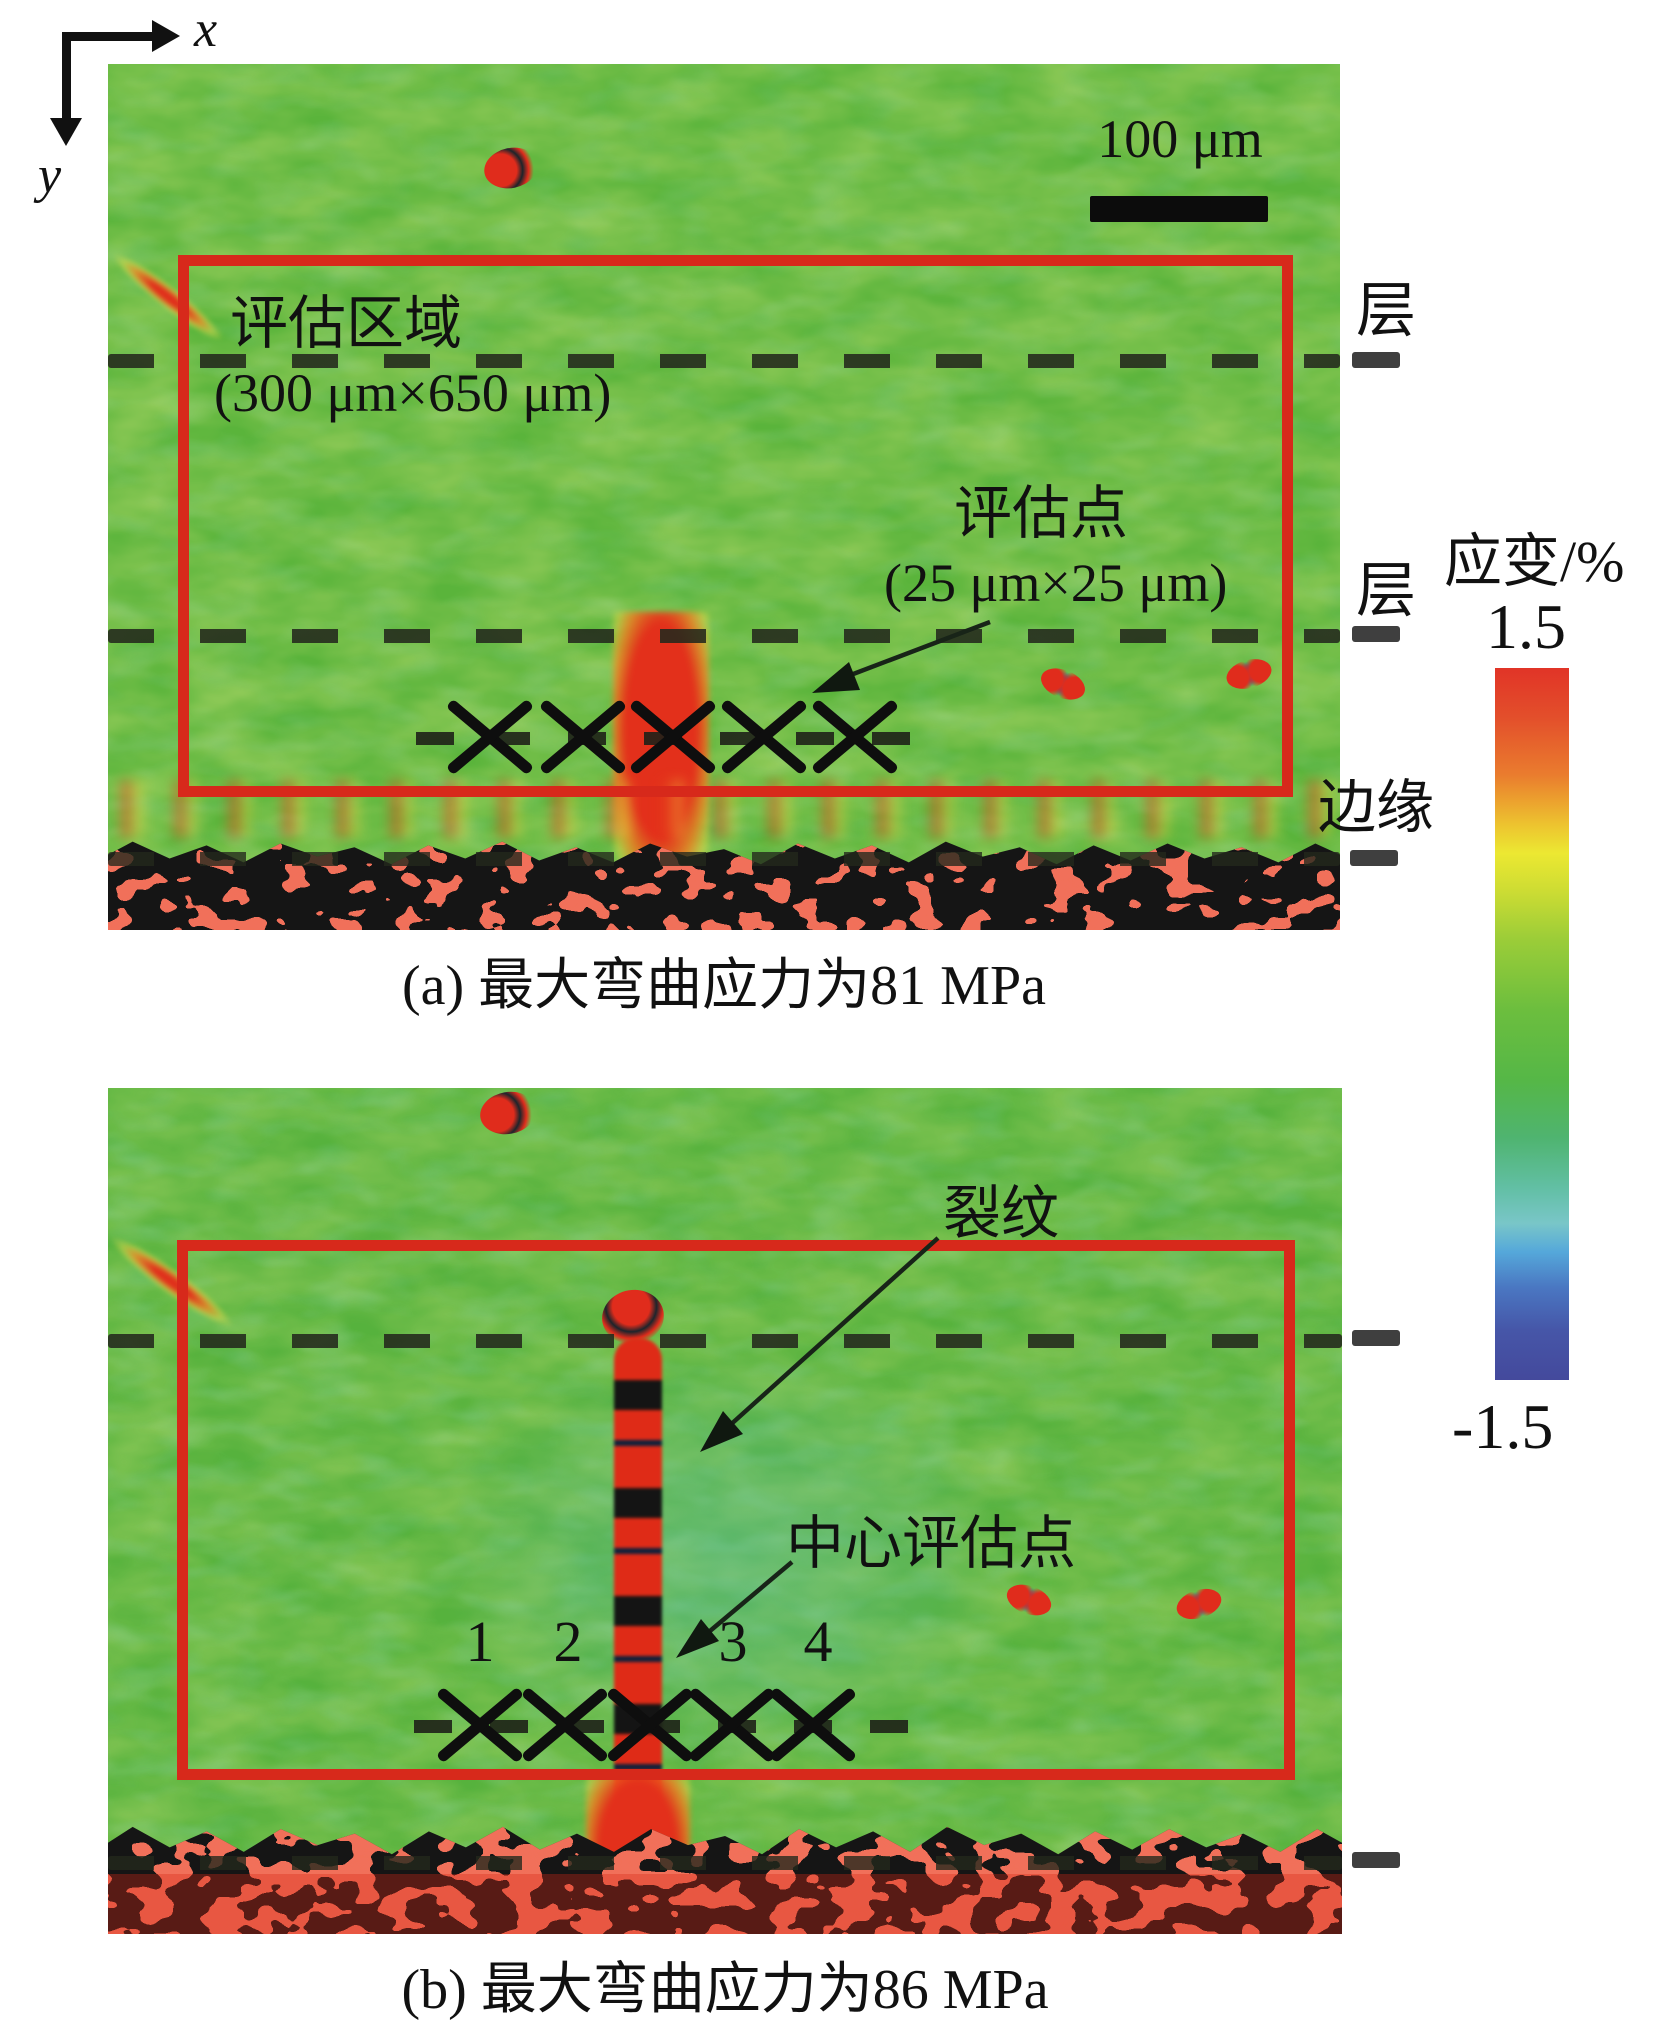 This screenshot has width=1654, height=2031. Describe the element at coordinates (1532, 1024) in the screenshot. I see `colorbar-gradient` at that location.